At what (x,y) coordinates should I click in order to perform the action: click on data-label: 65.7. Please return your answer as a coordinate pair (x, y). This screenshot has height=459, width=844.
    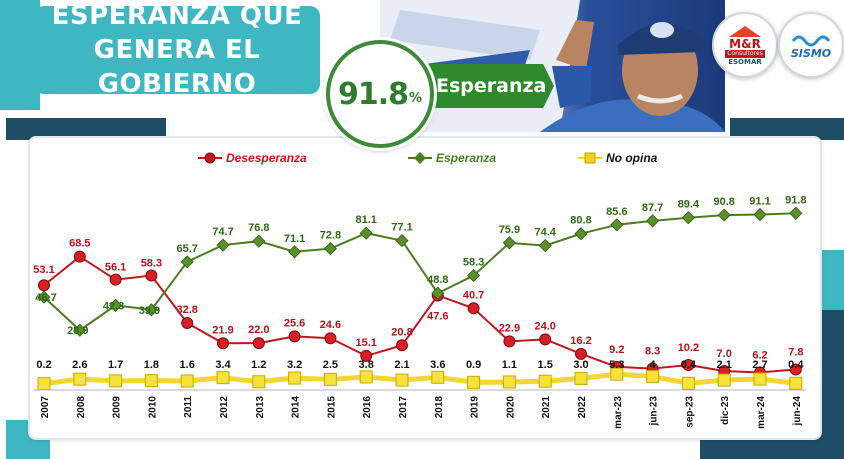
    Looking at the image, I should click on (186, 249).